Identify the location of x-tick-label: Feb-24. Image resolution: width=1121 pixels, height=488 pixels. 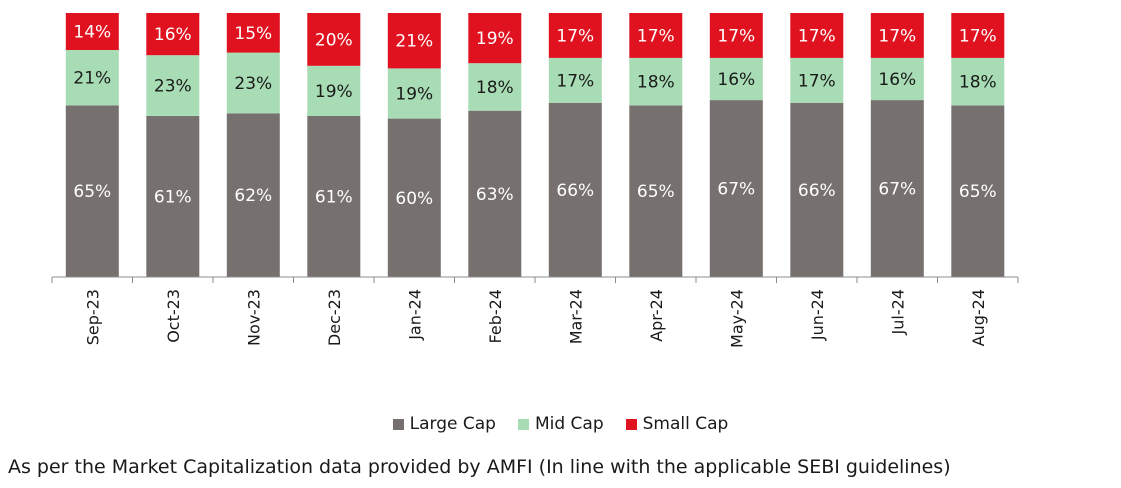
(495, 316).